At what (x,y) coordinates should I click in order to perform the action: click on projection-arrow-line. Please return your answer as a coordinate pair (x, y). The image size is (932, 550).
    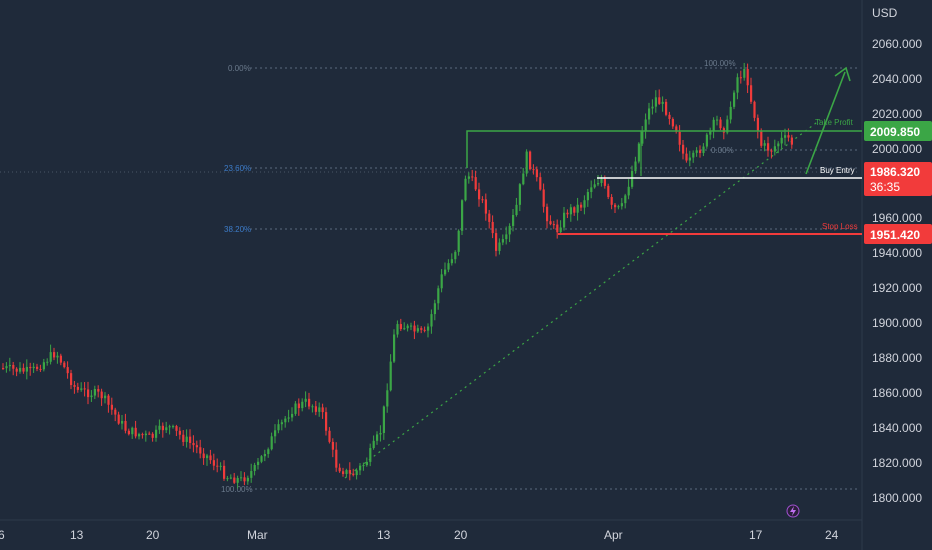
    Looking at the image, I should click on (825, 123).